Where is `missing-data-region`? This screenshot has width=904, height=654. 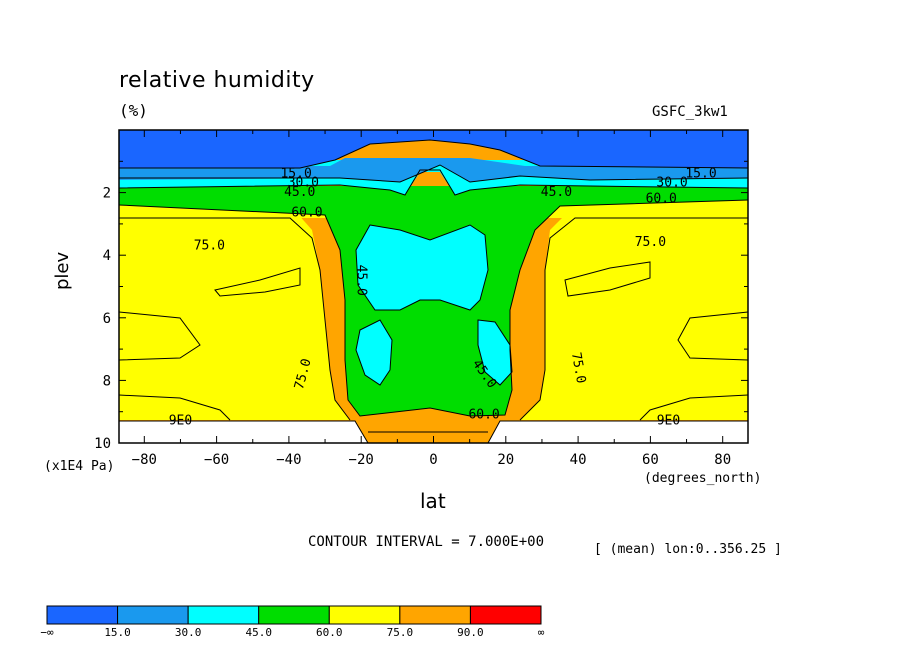 missing-data-region is located at coordinates (433, 432).